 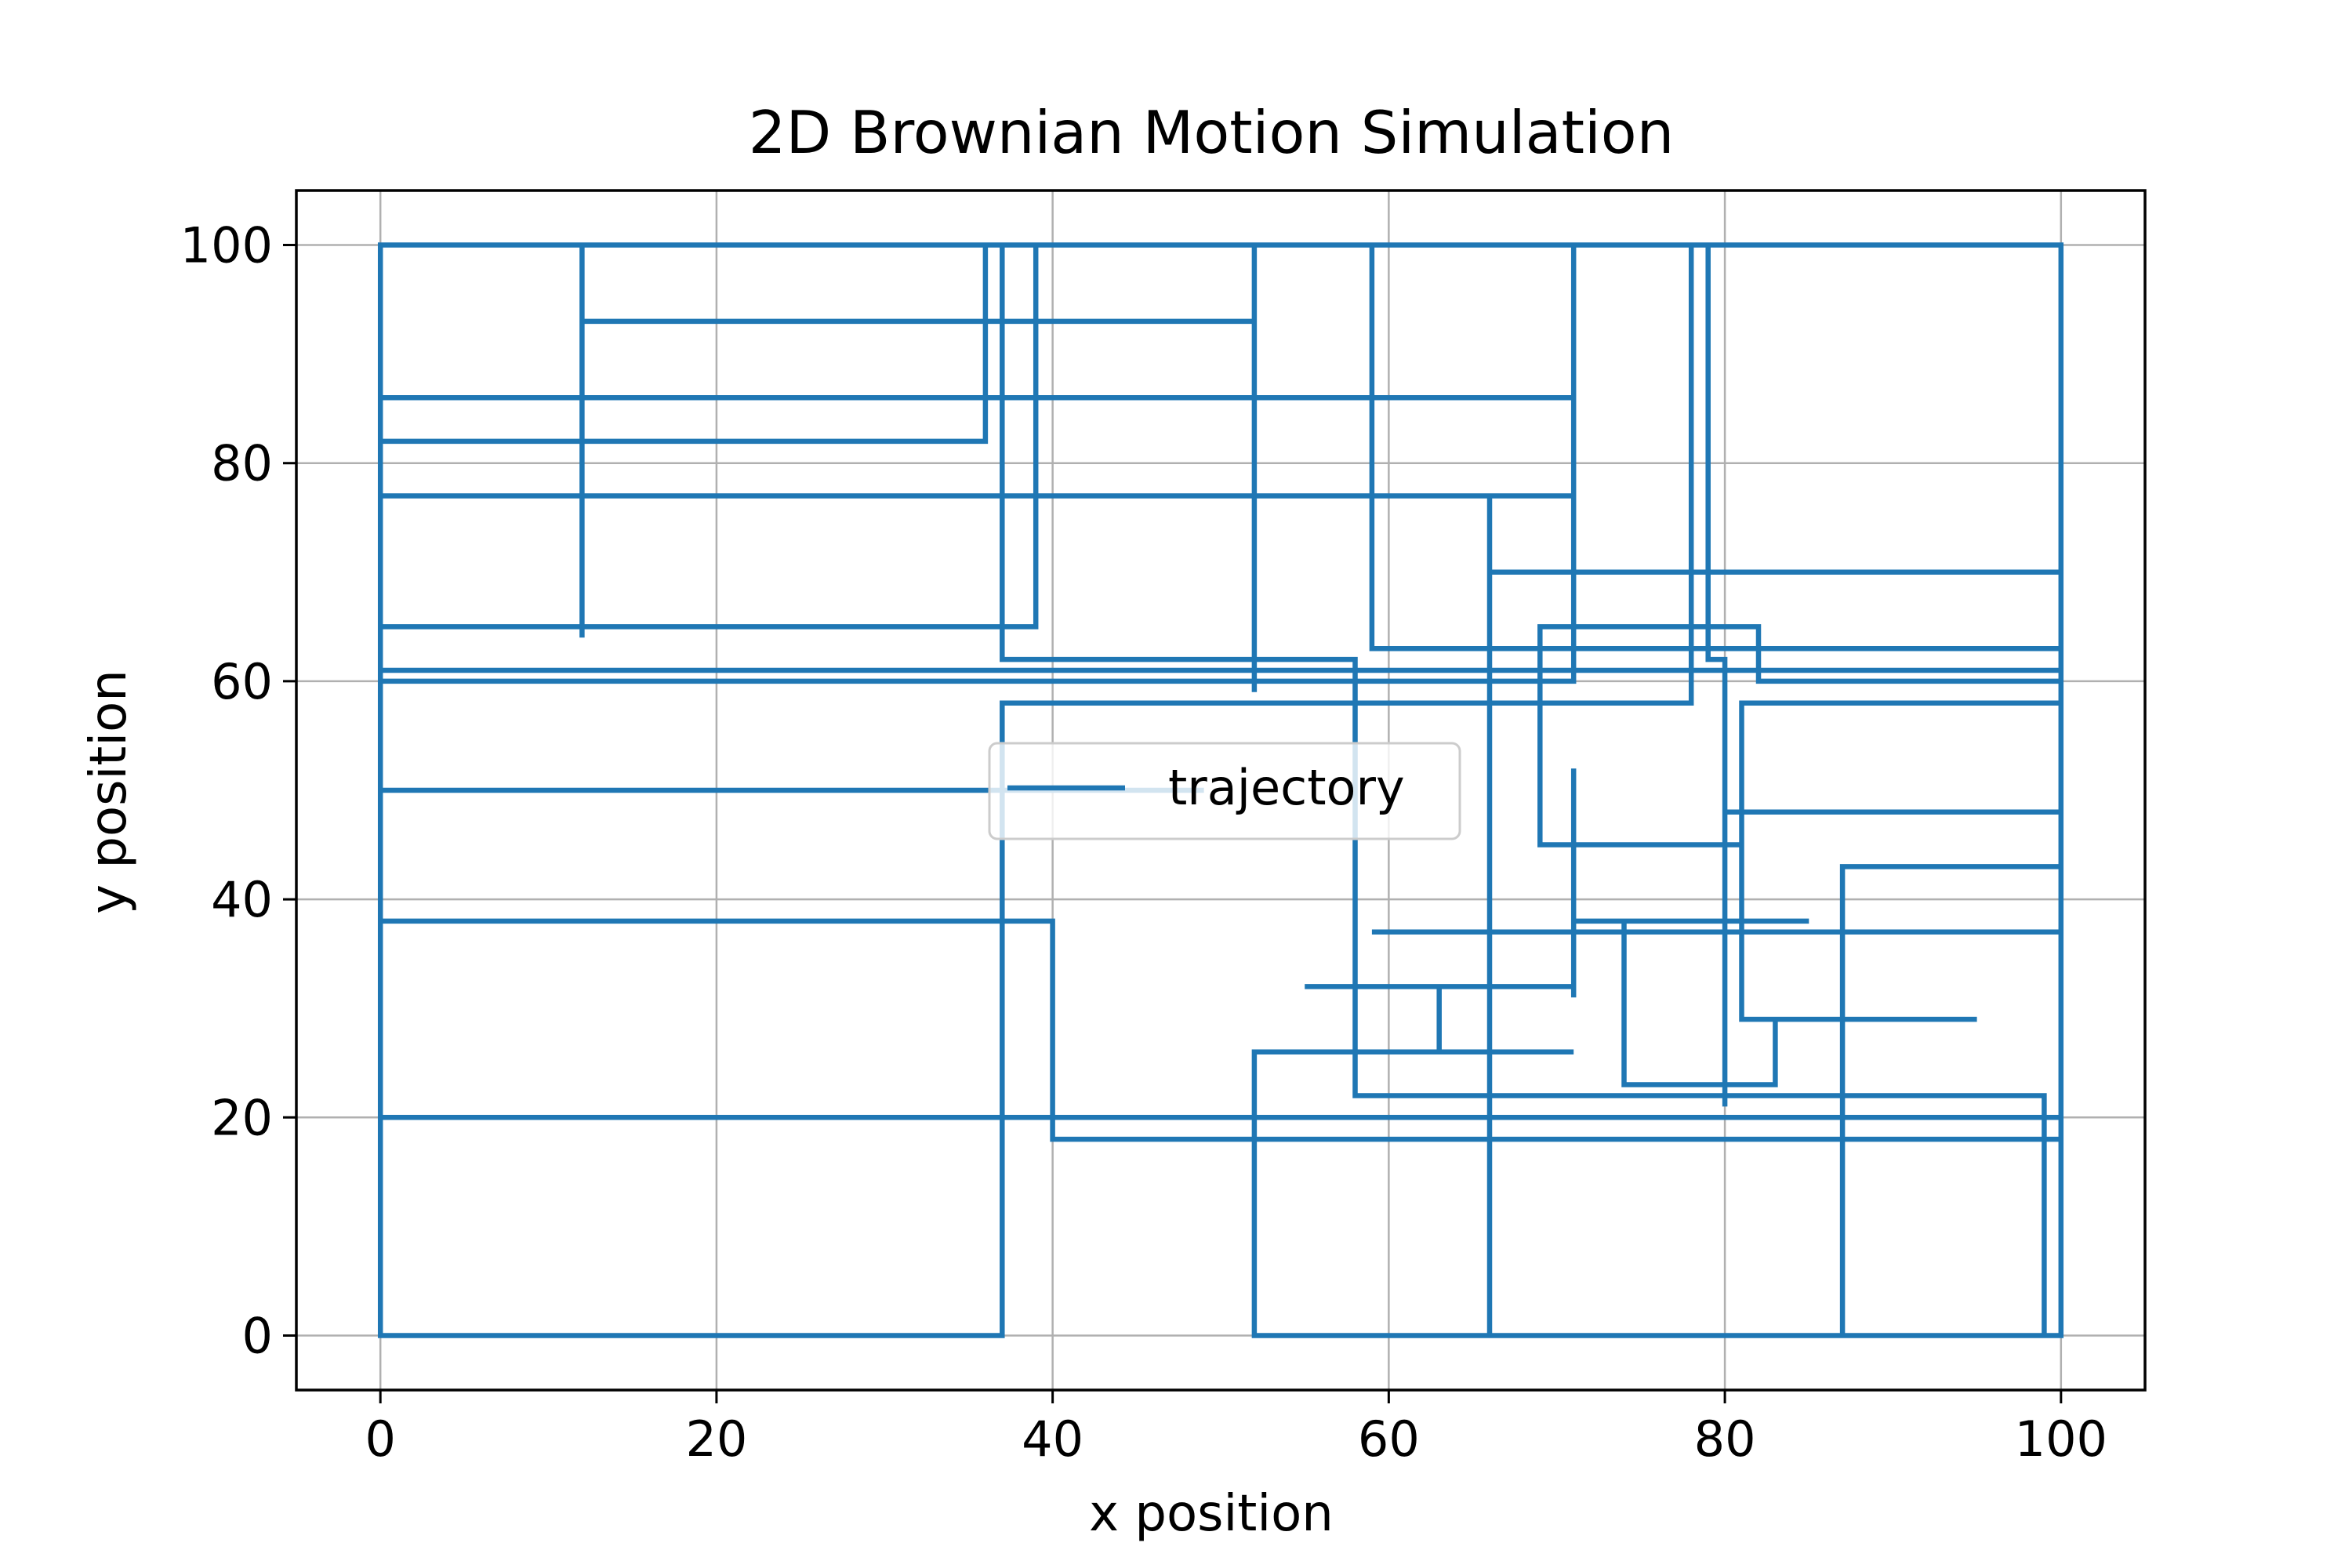 I want to click on x-tick-label-100: 100, so click(x=2061, y=1439).